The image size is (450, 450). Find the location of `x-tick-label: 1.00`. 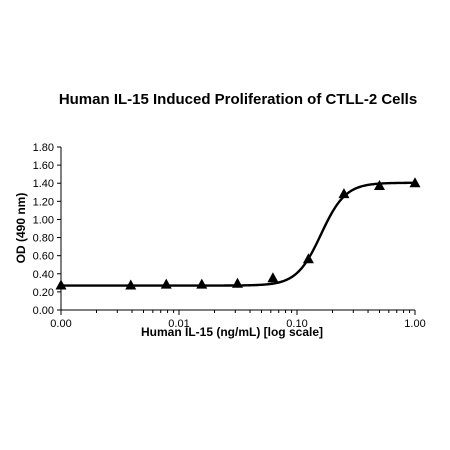

x-tick-label: 1.00 is located at coordinates (414, 324).